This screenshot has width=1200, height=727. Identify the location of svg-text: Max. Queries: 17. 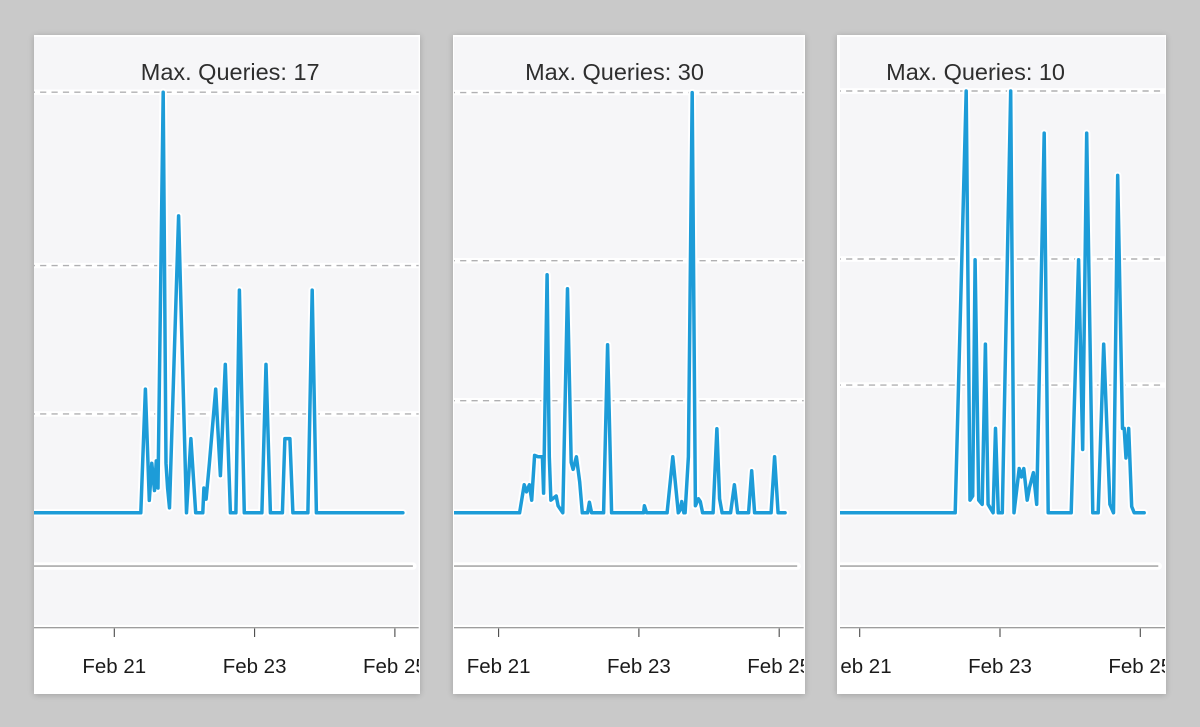
(230, 71).